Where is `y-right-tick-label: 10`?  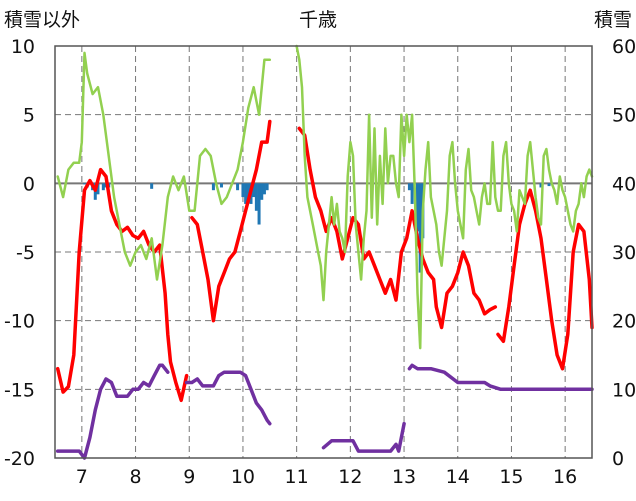 y-right-tick-label: 10 is located at coordinates (624, 390).